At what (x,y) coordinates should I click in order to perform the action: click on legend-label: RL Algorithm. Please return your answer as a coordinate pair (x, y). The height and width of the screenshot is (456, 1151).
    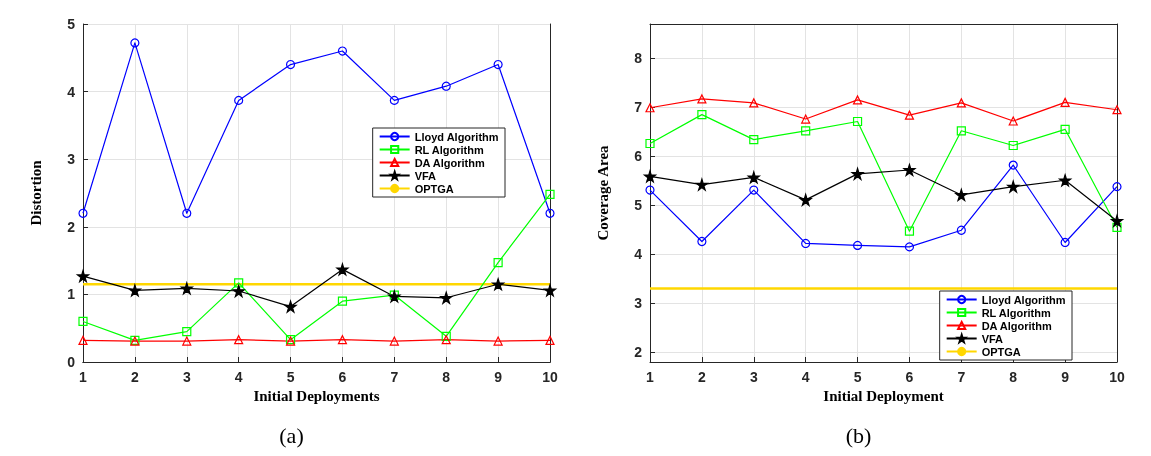
    Looking at the image, I should click on (449, 149).